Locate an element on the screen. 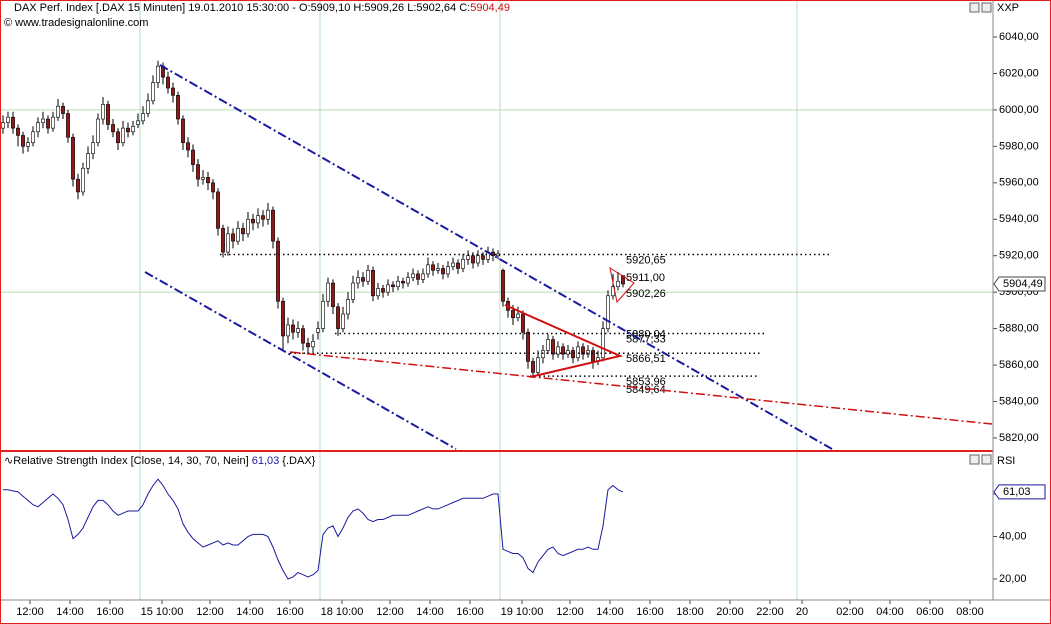 This screenshot has width=1051, height=624. y-tick-label: 5860,00 is located at coordinates (1019, 365).